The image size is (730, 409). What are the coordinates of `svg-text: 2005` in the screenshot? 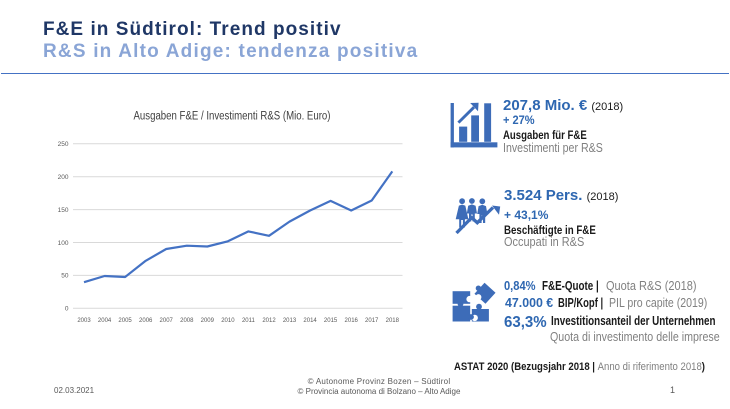 It's located at (125, 321).